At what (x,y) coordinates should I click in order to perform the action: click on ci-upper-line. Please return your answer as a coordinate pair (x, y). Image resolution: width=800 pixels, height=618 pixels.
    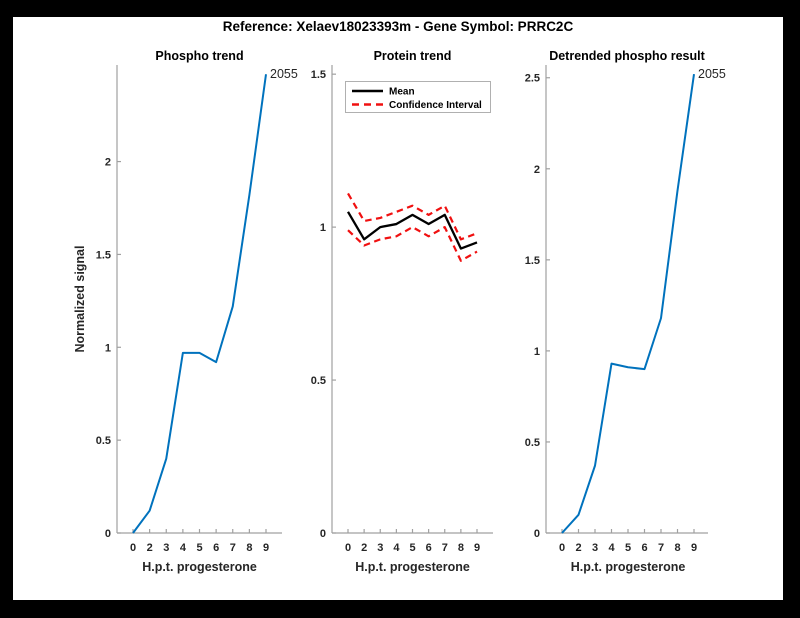
    Looking at the image, I should click on (412, 216).